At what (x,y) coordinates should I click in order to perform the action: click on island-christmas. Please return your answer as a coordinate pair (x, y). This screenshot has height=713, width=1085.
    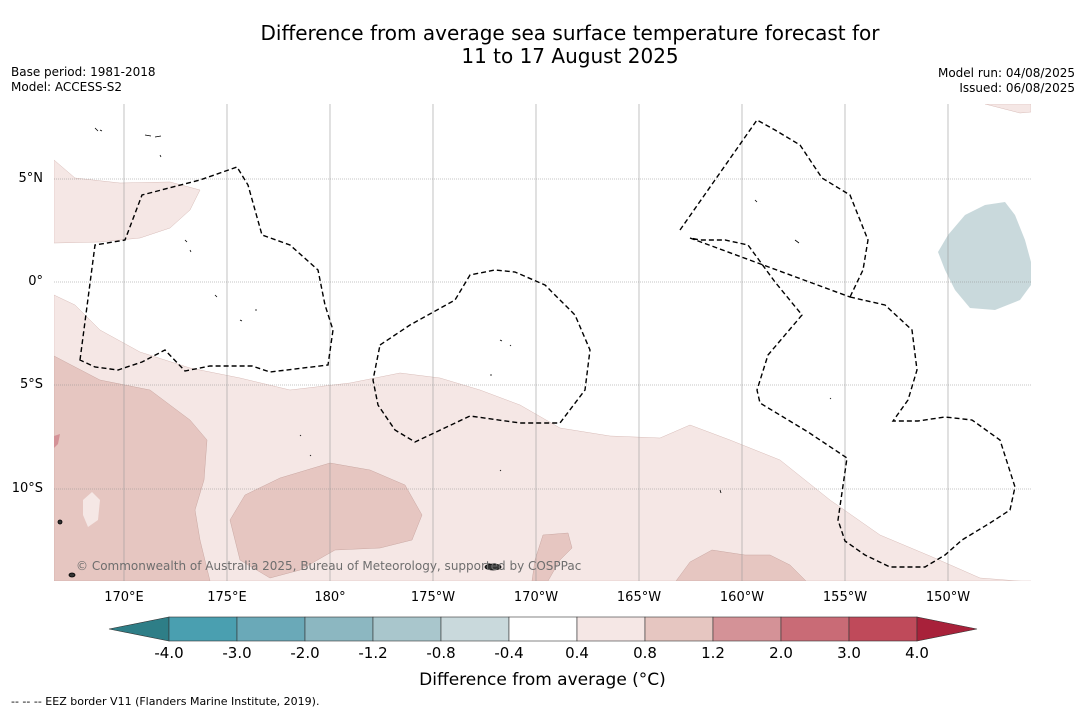
    Looking at the image, I should click on (777, 221).